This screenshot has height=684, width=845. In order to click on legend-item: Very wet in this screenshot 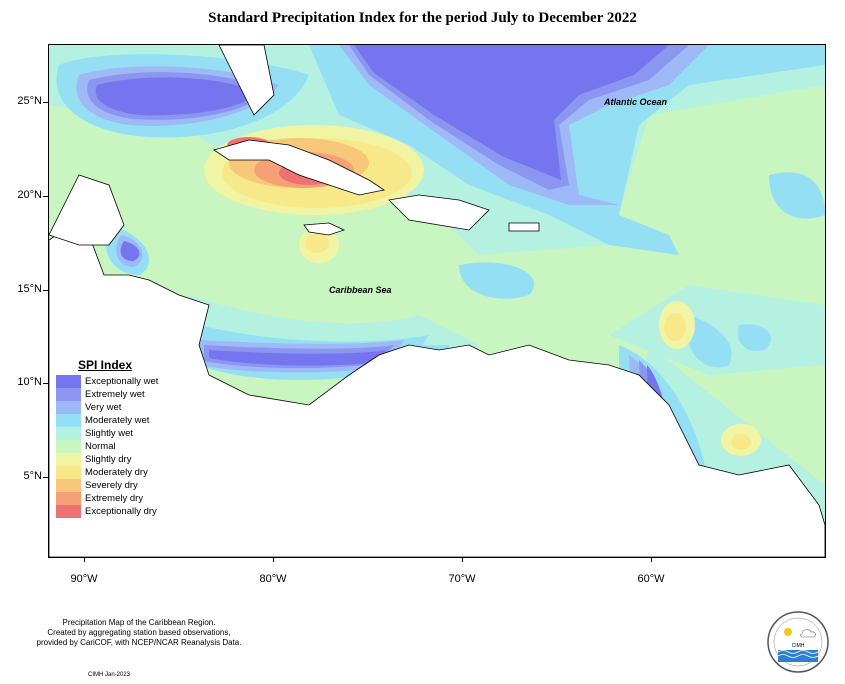, I will do `click(111, 407)`.